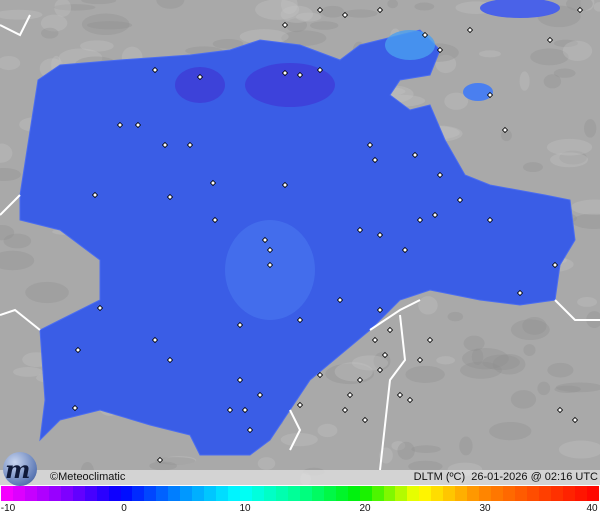 The width and height of the screenshot is (600, 521). Describe the element at coordinates (300, 477) in the screenshot. I see `footer-bar` at that location.